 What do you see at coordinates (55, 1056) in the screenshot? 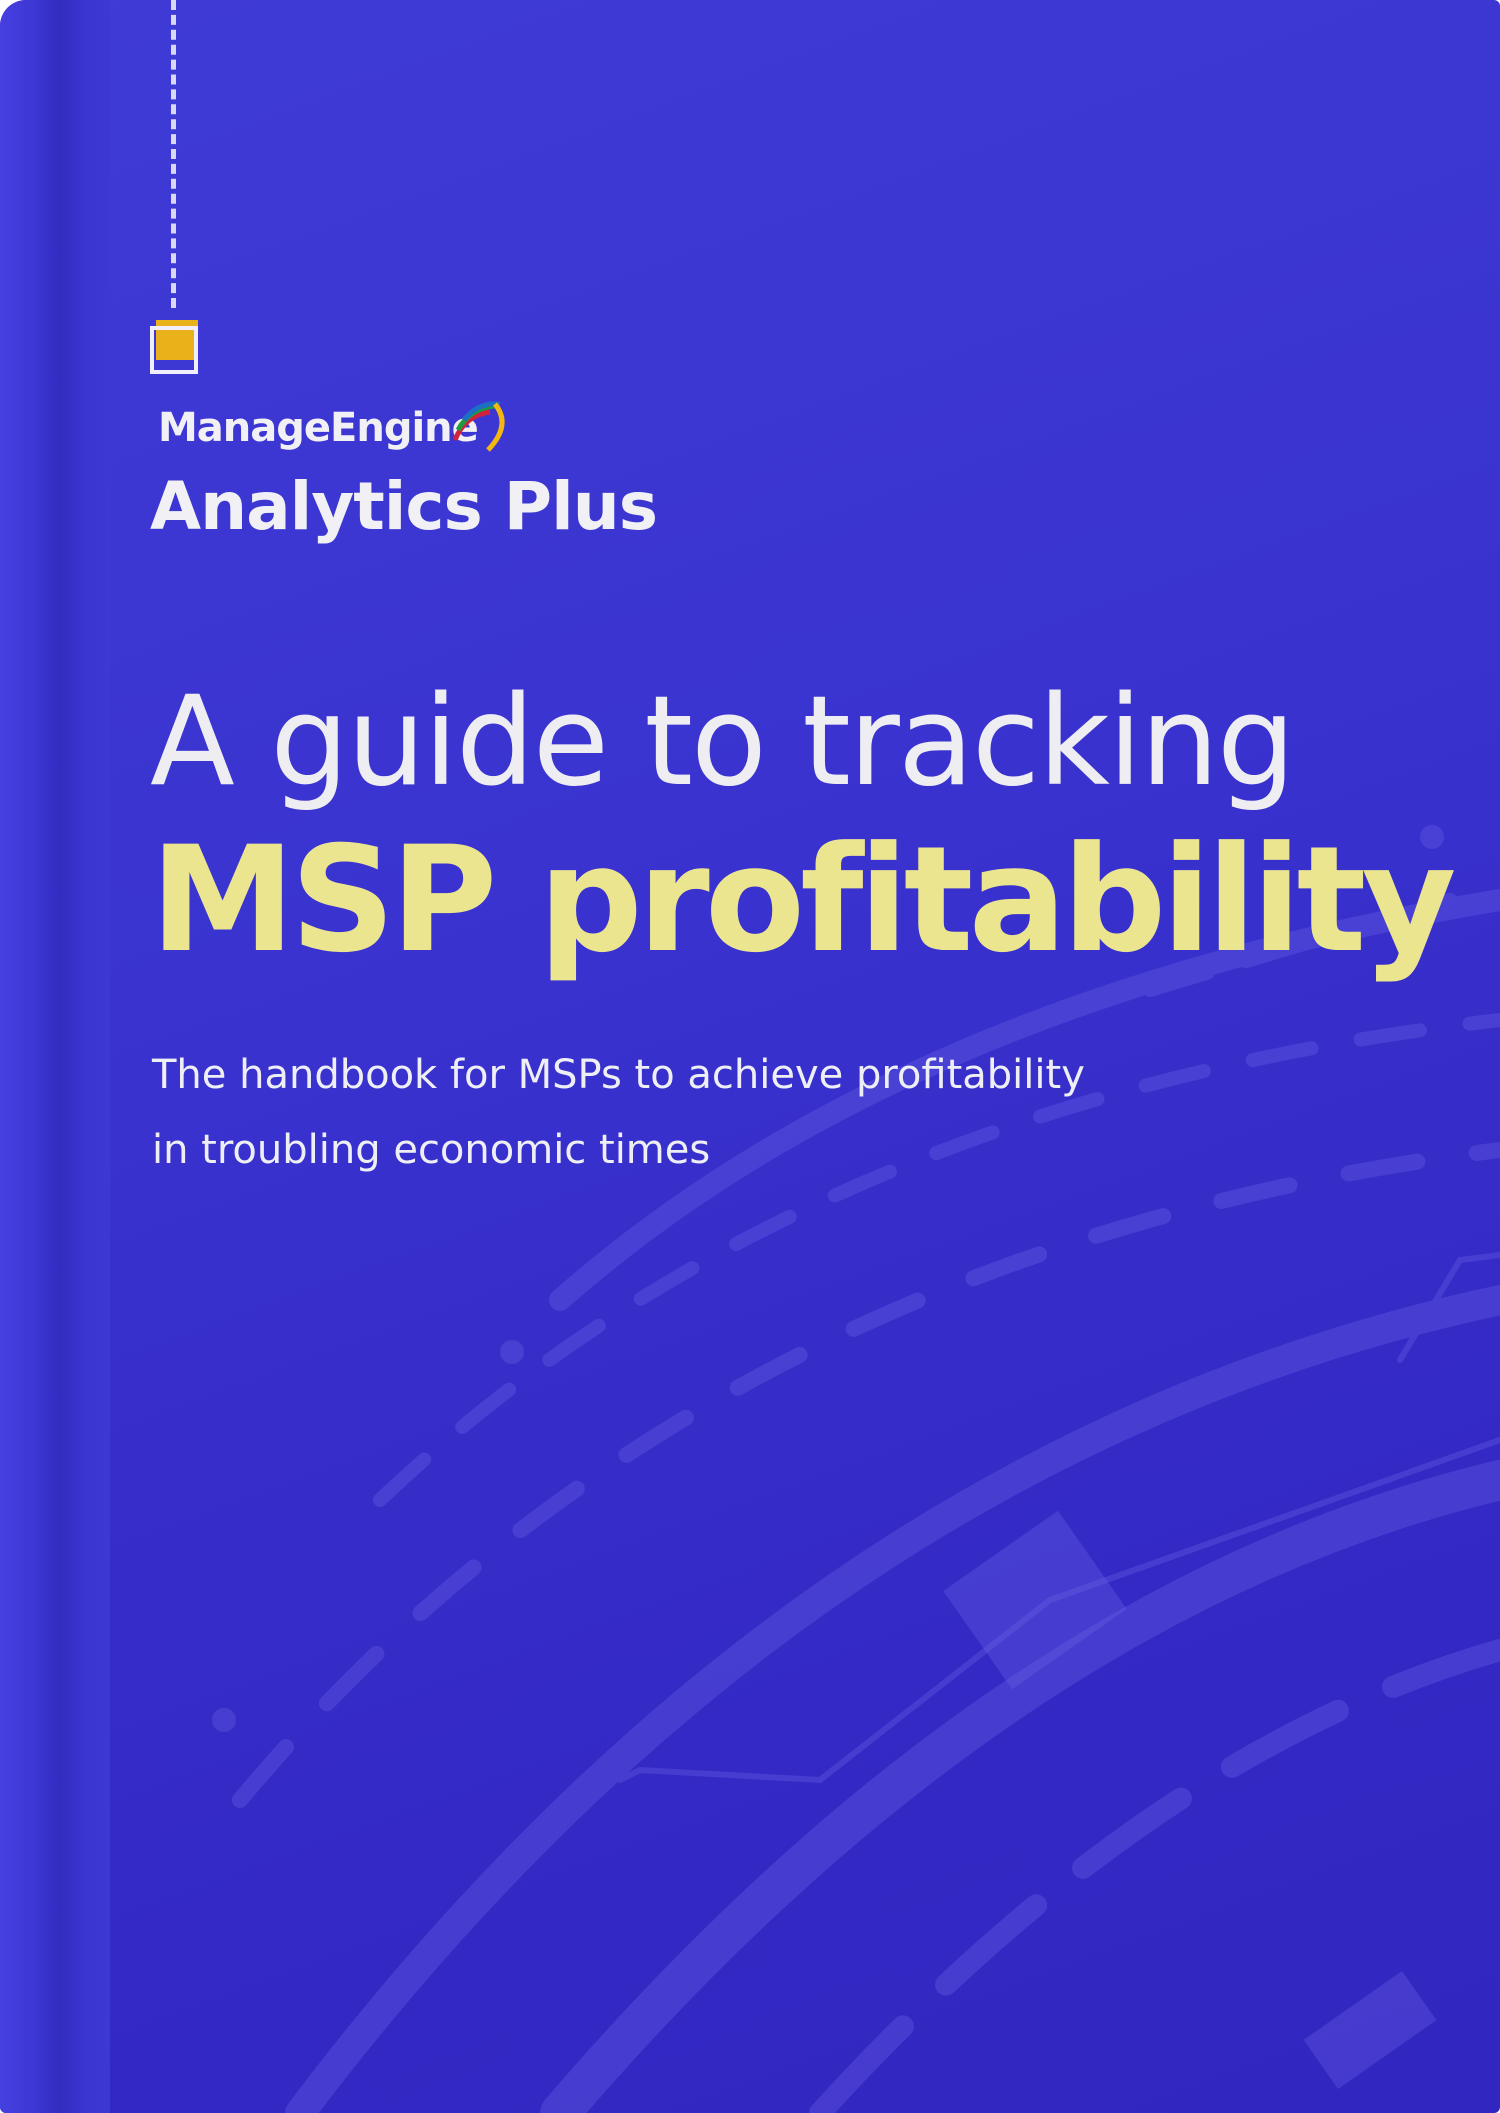
I see `book-spine` at bounding box center [55, 1056].